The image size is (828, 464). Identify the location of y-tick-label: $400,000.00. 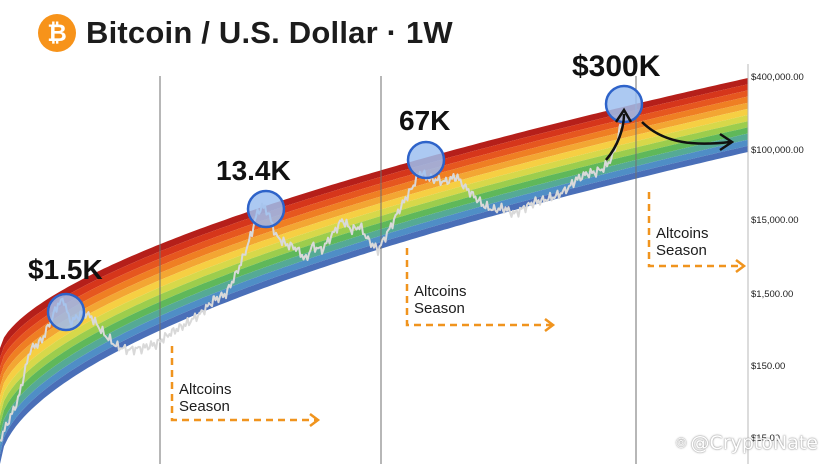
(777, 77).